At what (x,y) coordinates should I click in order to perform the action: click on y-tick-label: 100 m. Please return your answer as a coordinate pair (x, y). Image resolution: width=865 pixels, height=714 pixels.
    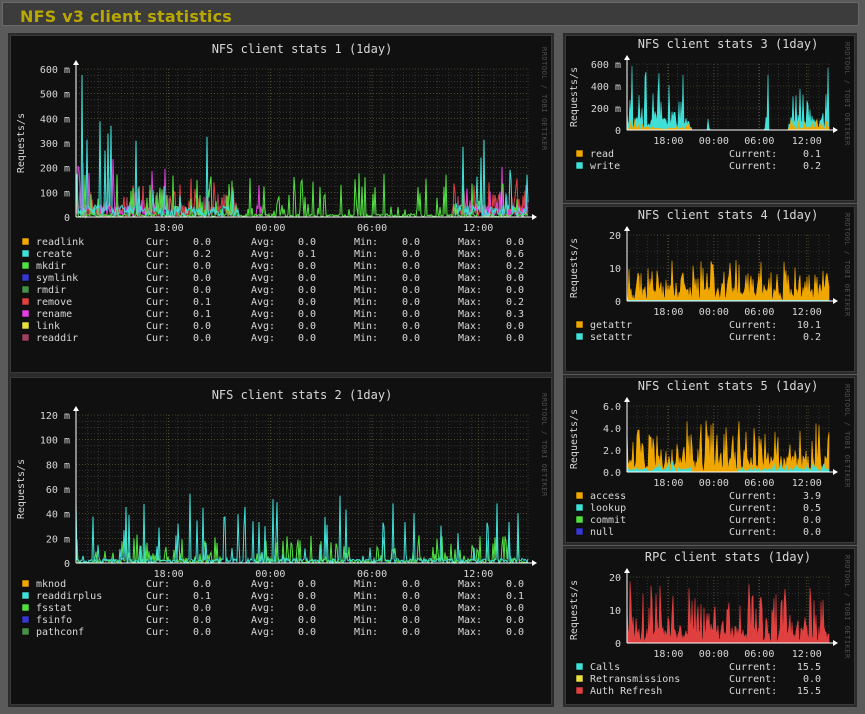
    Looking at the image, I should click on (55, 193).